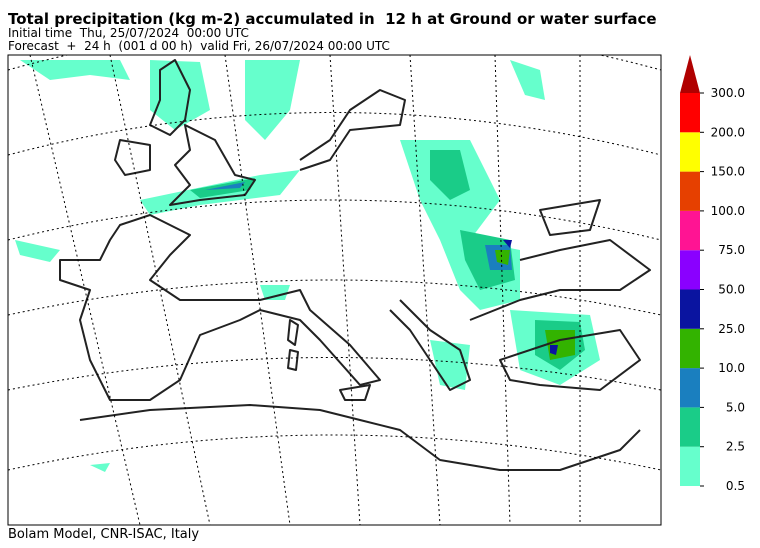 This screenshot has width=760, height=548. Describe the element at coordinates (735, 407) in the screenshot. I see `colorbar-label: 5.0` at that location.